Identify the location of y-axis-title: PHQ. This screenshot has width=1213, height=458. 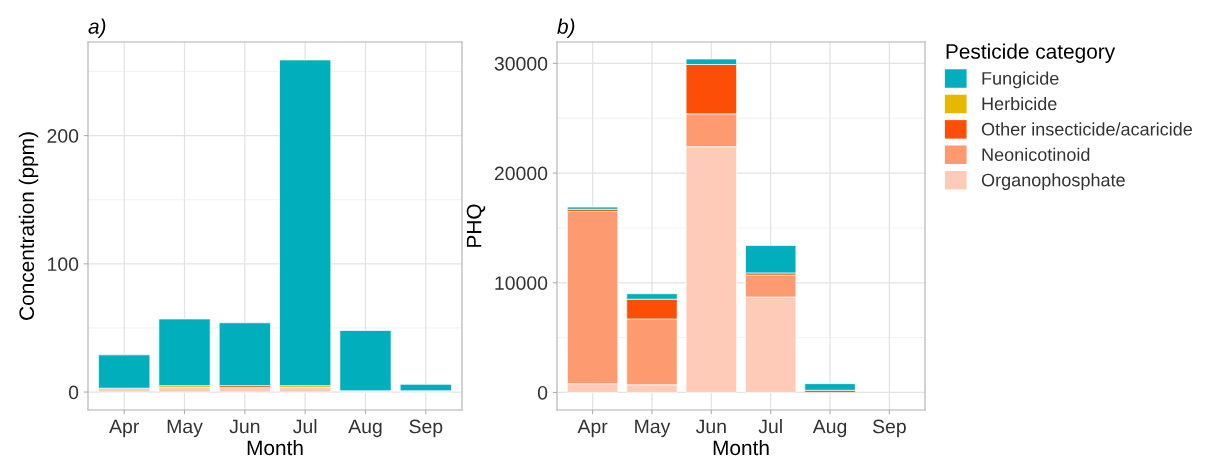
(476, 225).